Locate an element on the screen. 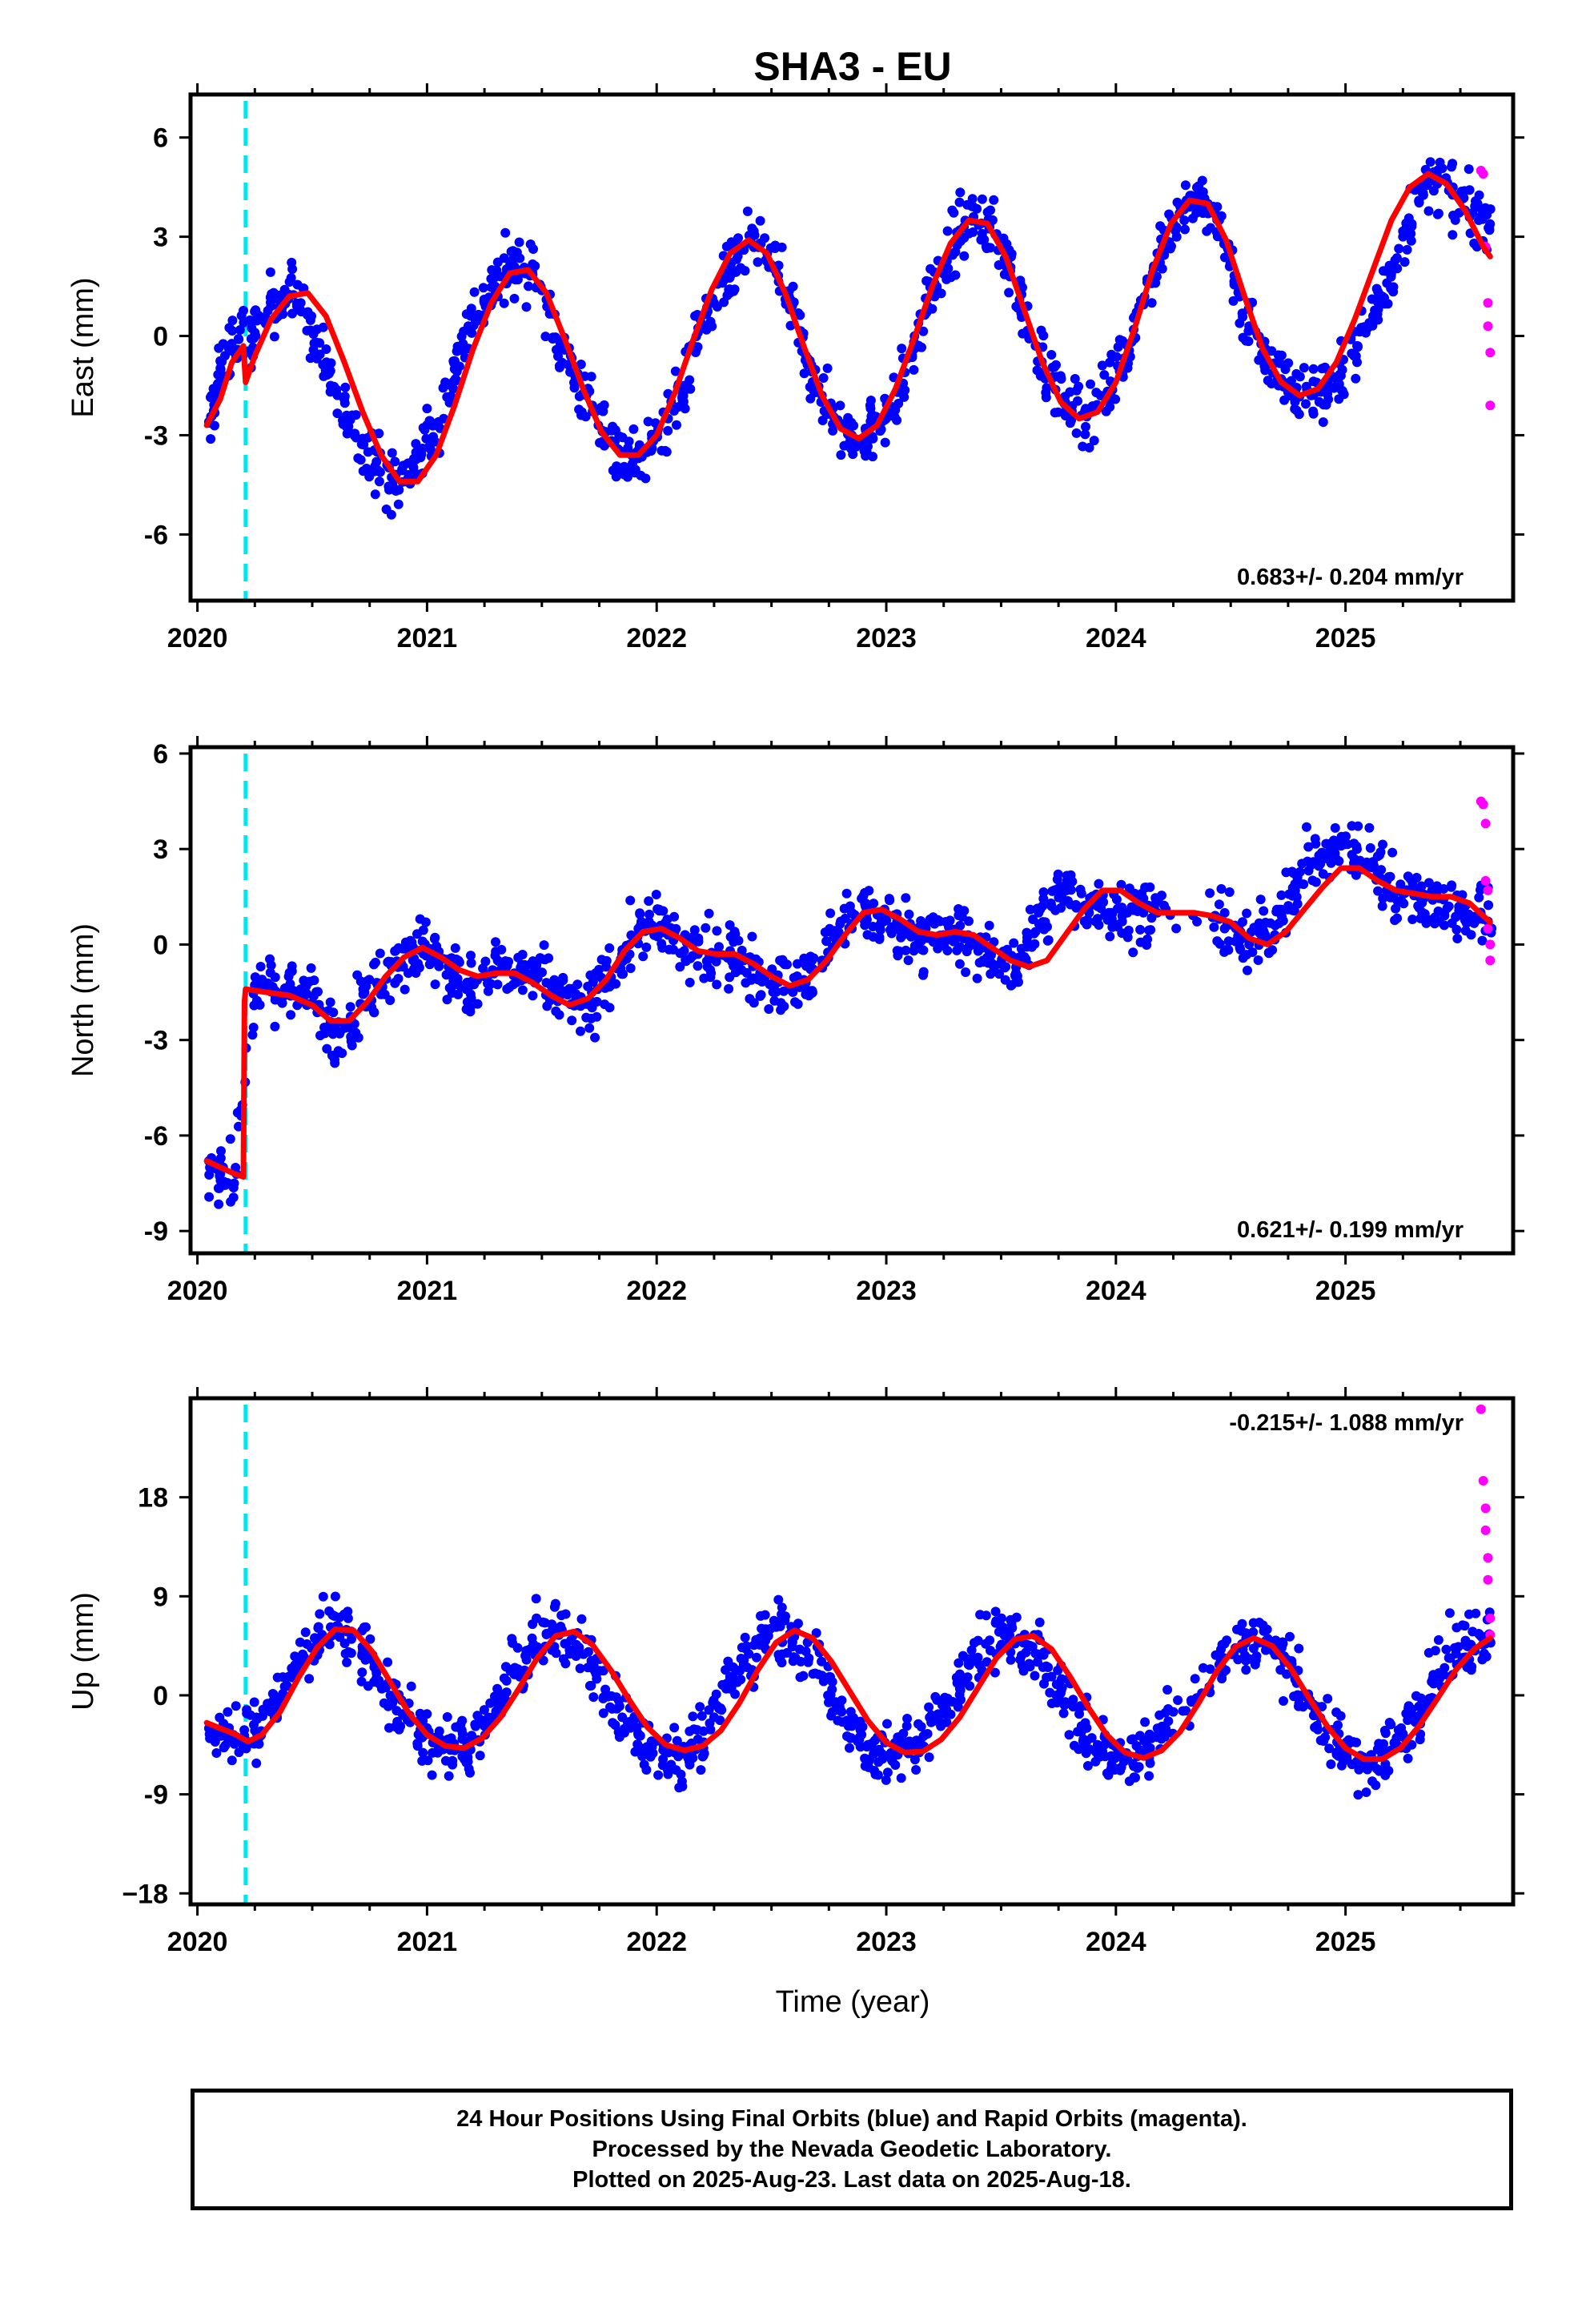 The height and width of the screenshot is (2324, 1582). rapid-orbit-point is located at coordinates (1491, 405).